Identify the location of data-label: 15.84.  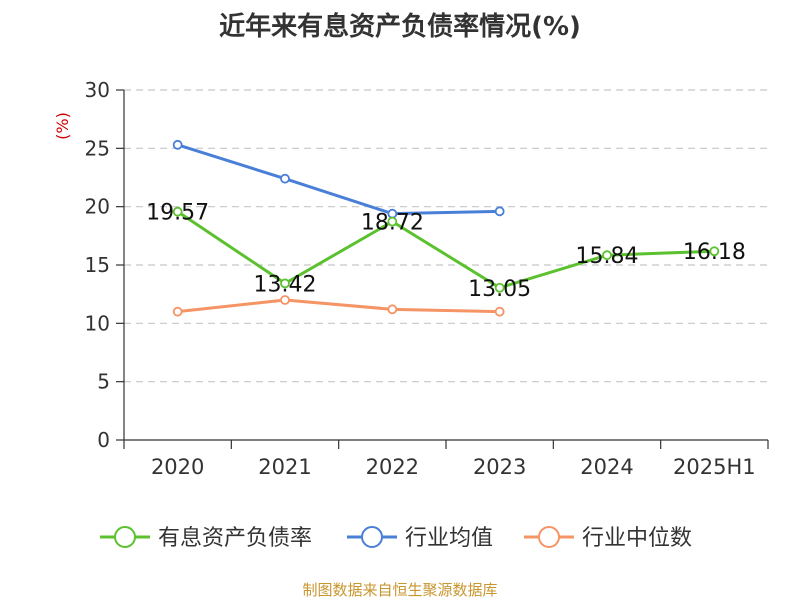
(607, 256).